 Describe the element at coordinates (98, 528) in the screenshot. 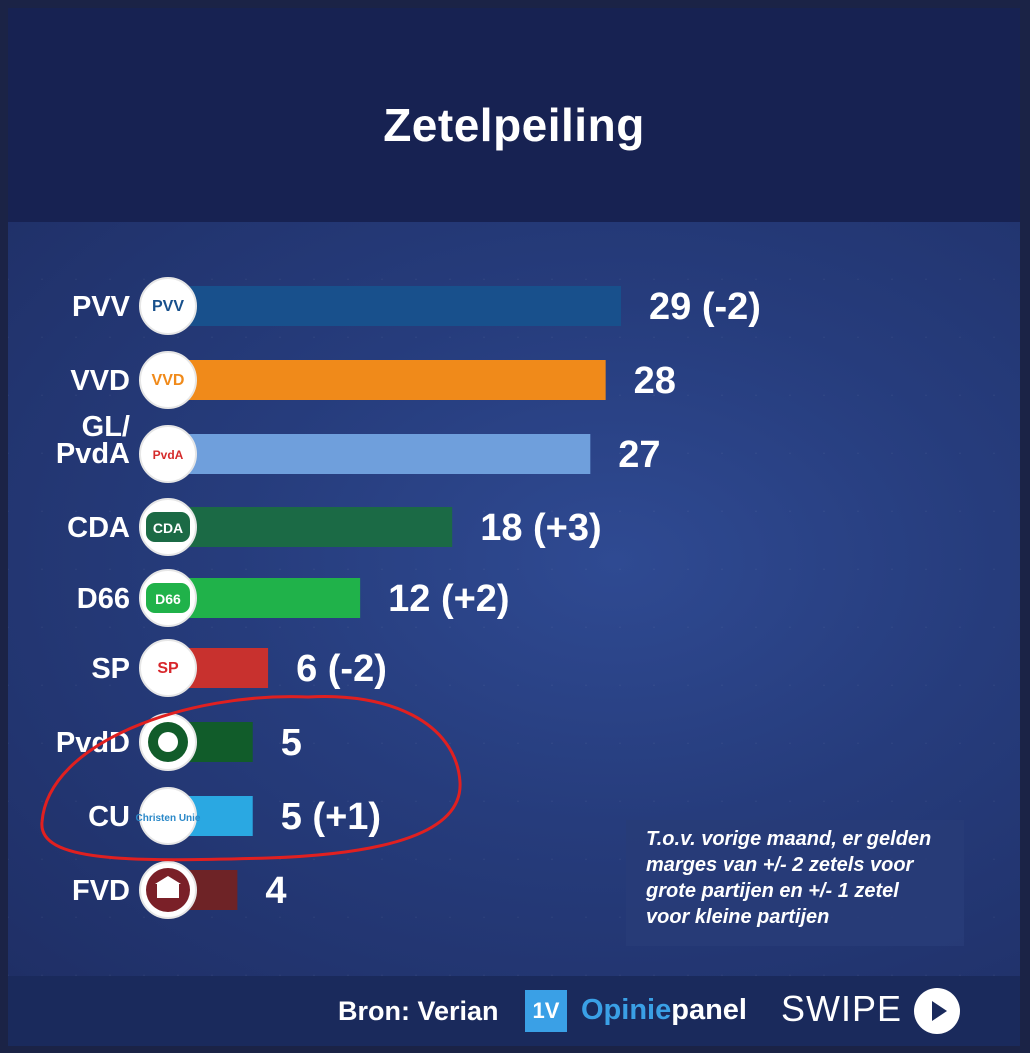

I see `party-label: CDA` at that location.